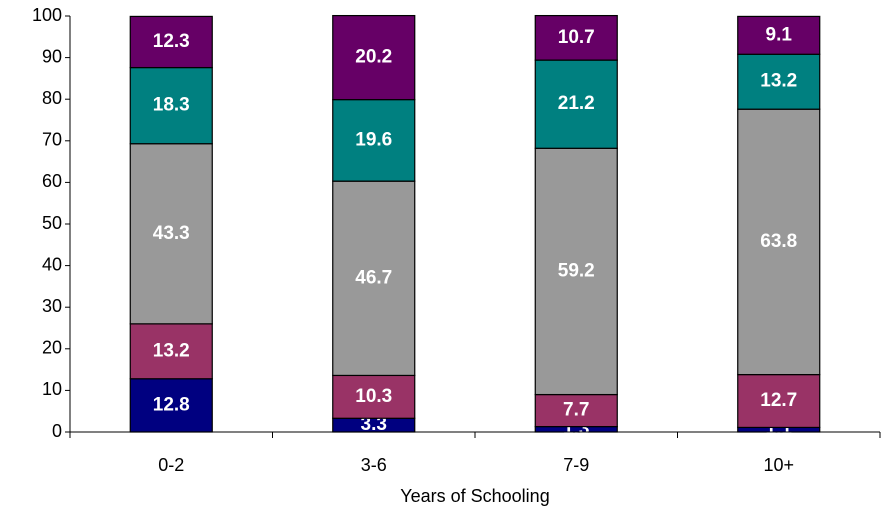 This screenshot has width=881, height=513. Describe the element at coordinates (52, 306) in the screenshot. I see `y-tick-label: 30` at that location.